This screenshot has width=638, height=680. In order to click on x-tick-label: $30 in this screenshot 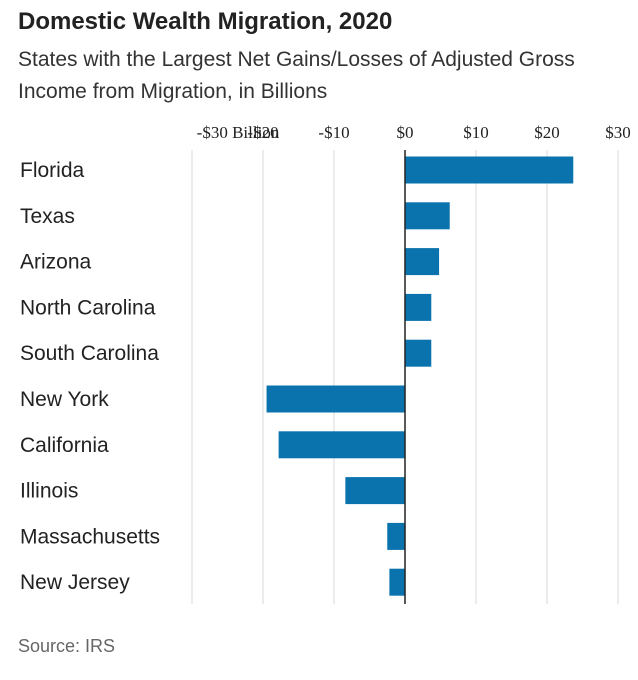, I will do `click(618, 132)`.